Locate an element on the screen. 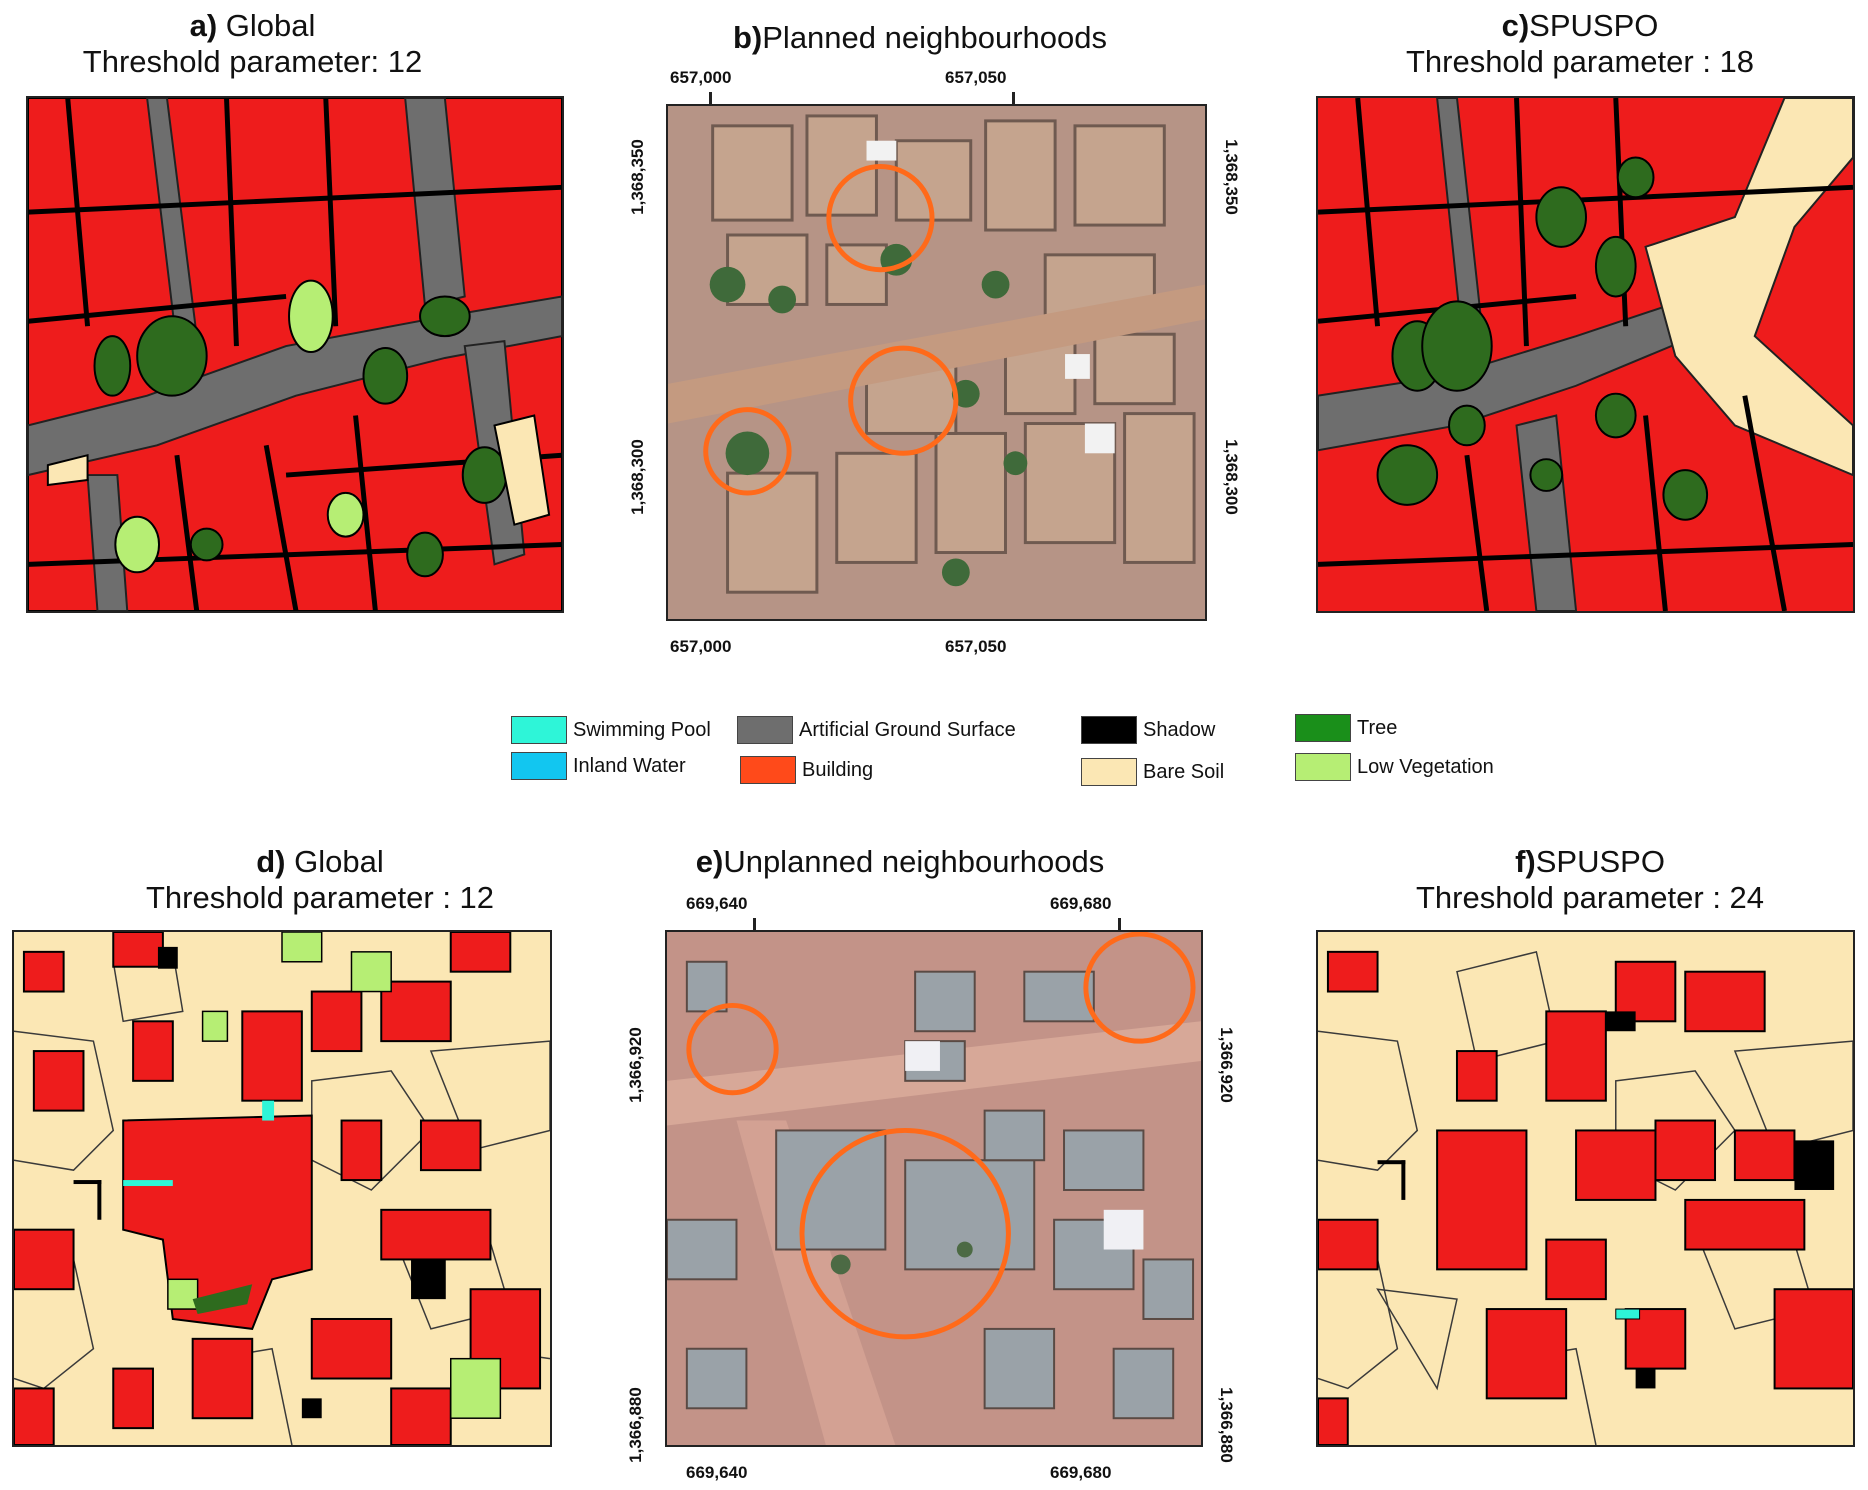 This screenshot has height=1490, width=1868. panel-e-title: e)Unplanned neighbourhoods is located at coordinates (900, 862).